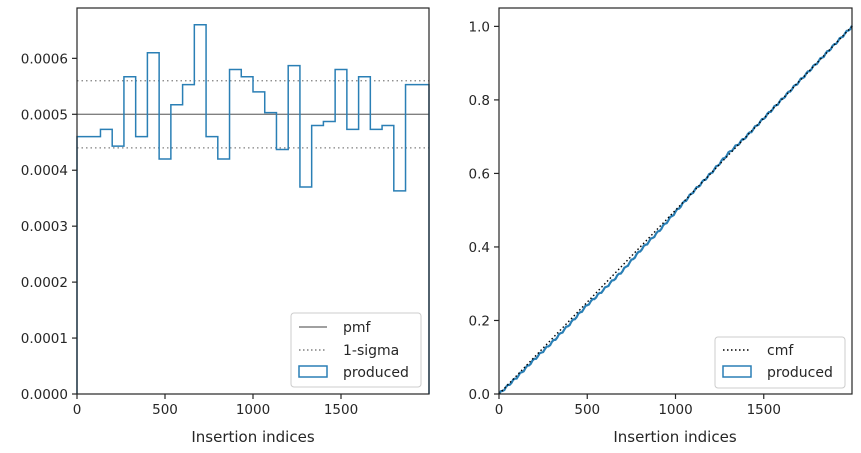 This screenshot has width=861, height=453. What do you see at coordinates (44, 283) in the screenshot?
I see `left-y-tick-label: 0.0002` at bounding box center [44, 283].